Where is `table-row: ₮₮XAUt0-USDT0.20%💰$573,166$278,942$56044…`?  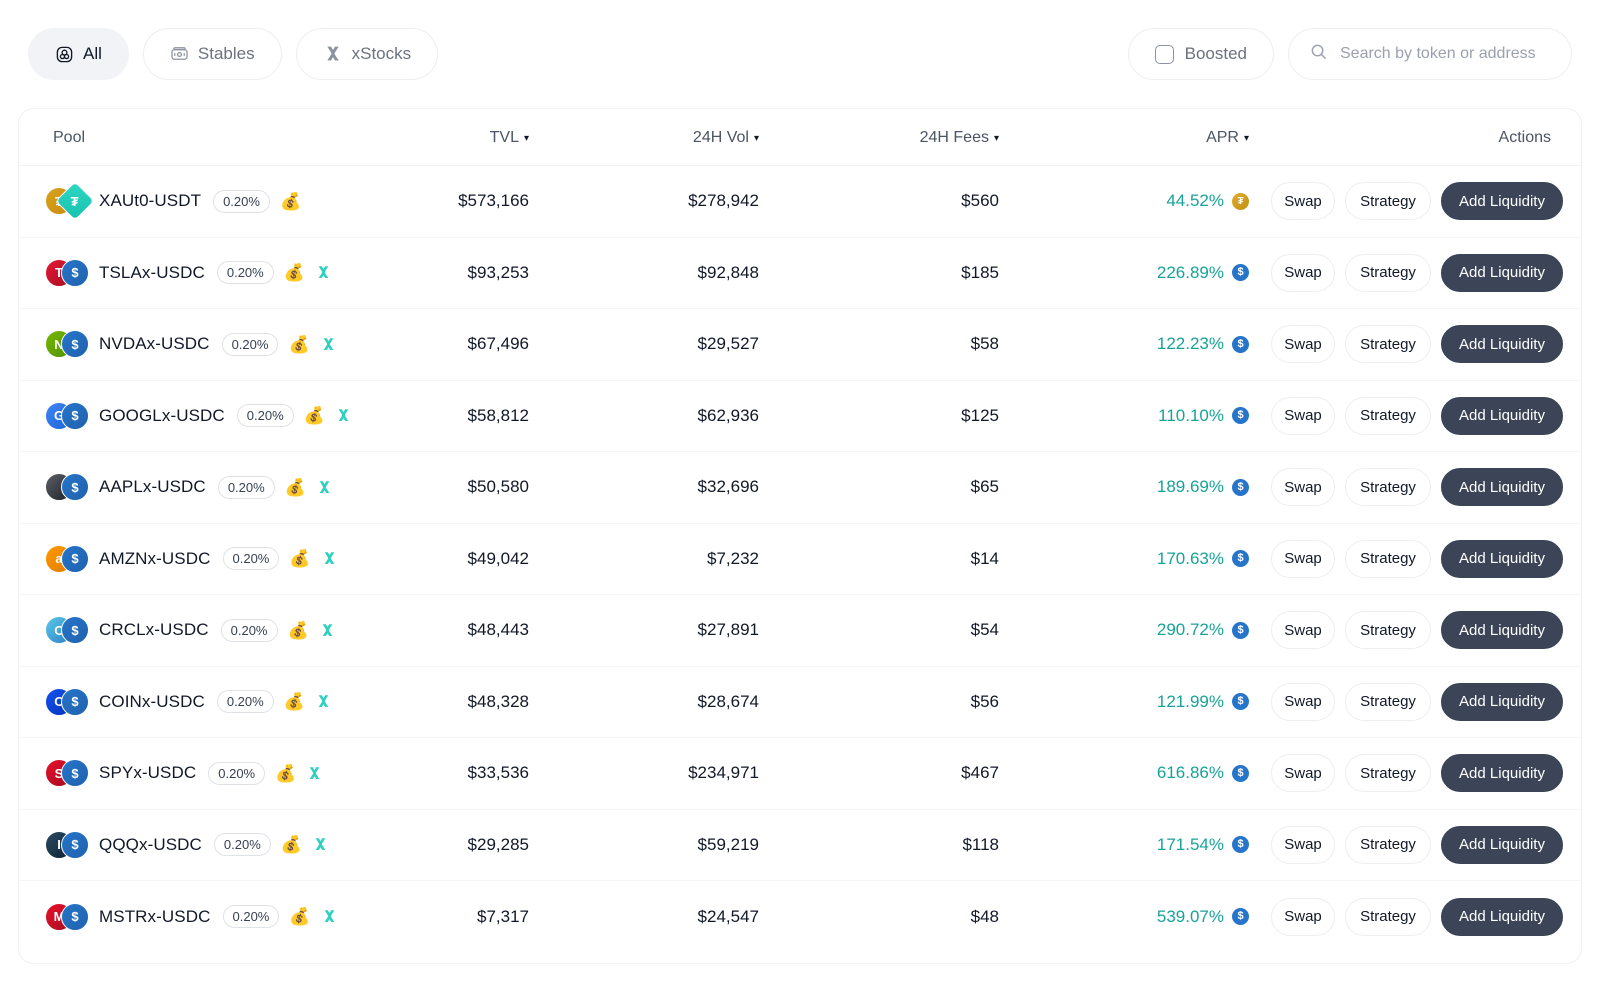
table-row: ₮₮XAUt0-USDT0.20%💰$573,166$278,942$56044… is located at coordinates (800, 202).